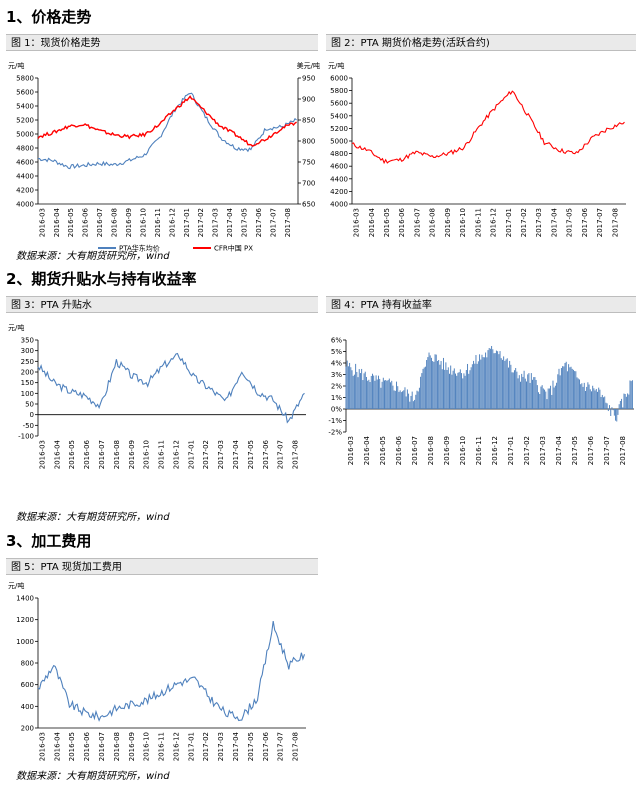 Image resolution: width=642 pixels, height=790 pixels. Describe the element at coordinates (448, 222) in the screenshot. I see `fig2-xtick-label: 2016-09` at that location.